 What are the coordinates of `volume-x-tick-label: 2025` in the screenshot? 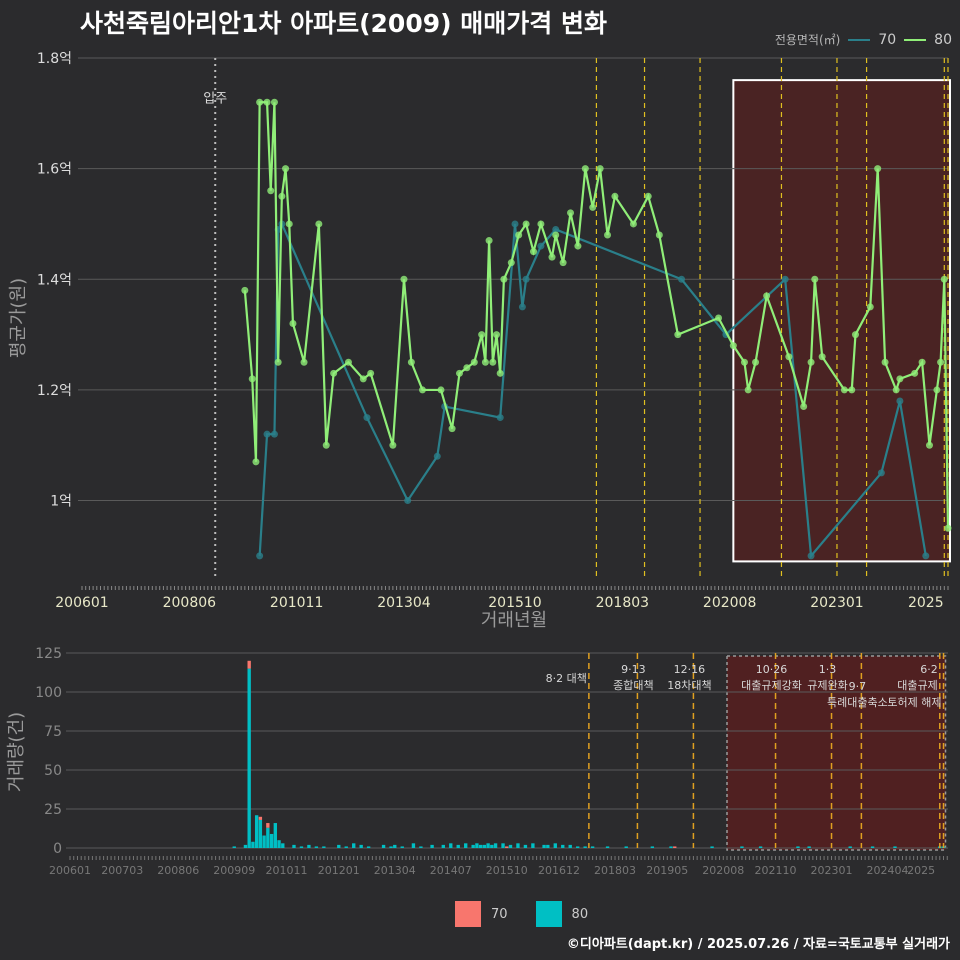 It's located at (921, 870).